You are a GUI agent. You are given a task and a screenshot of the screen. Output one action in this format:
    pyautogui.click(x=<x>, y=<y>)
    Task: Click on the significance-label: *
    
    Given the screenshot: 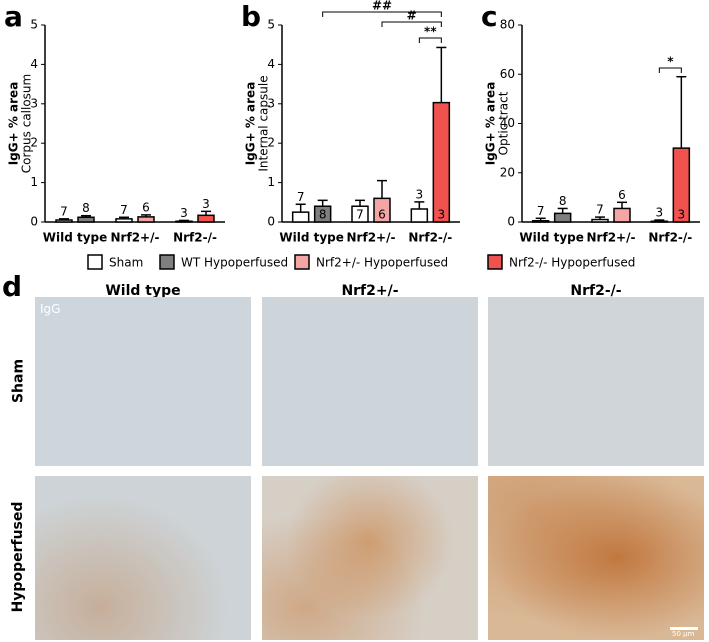 What is the action you would take?
    pyautogui.click(x=670, y=62)
    